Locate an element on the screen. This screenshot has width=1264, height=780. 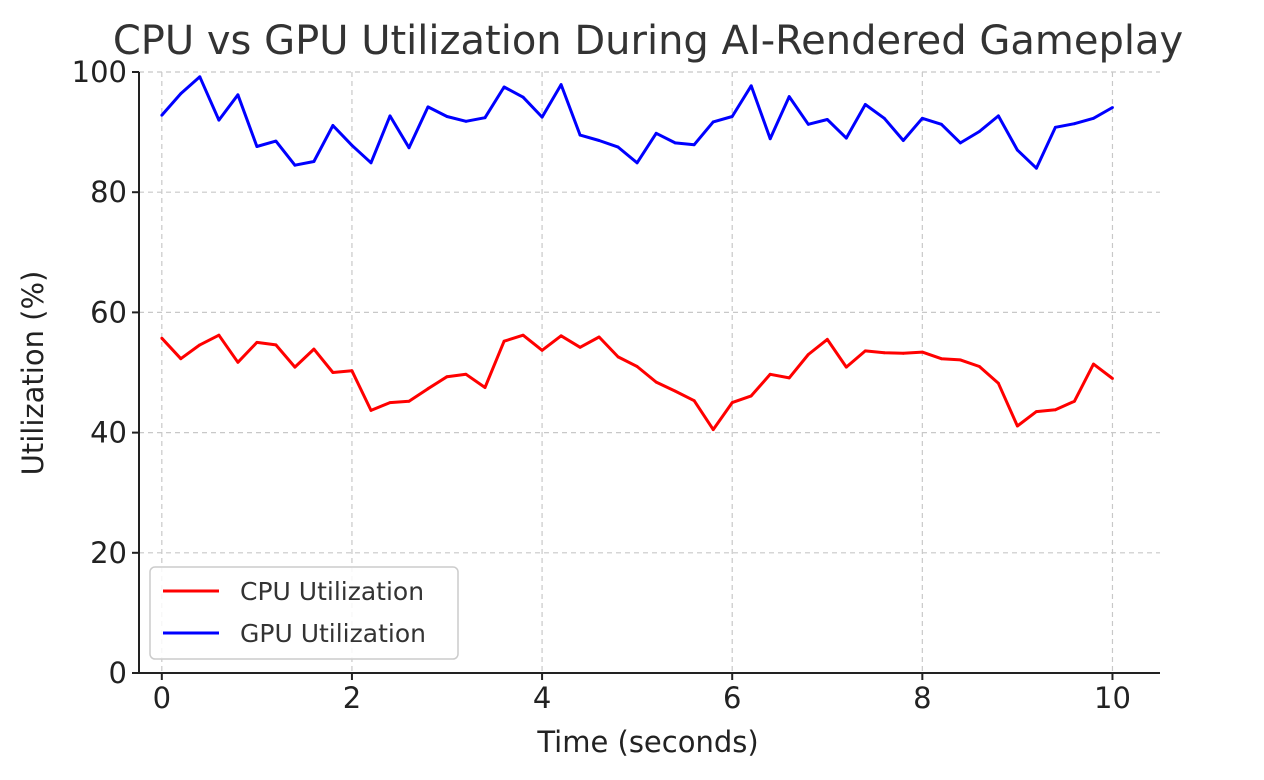
y-tick-label: 20 is located at coordinates (108, 553).